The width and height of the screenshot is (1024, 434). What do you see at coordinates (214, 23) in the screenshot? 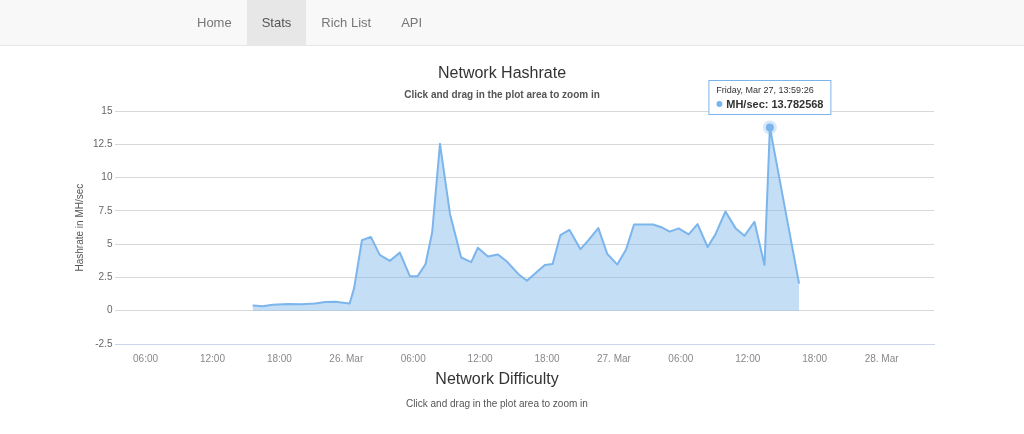
I see `text: Home` at bounding box center [214, 23].